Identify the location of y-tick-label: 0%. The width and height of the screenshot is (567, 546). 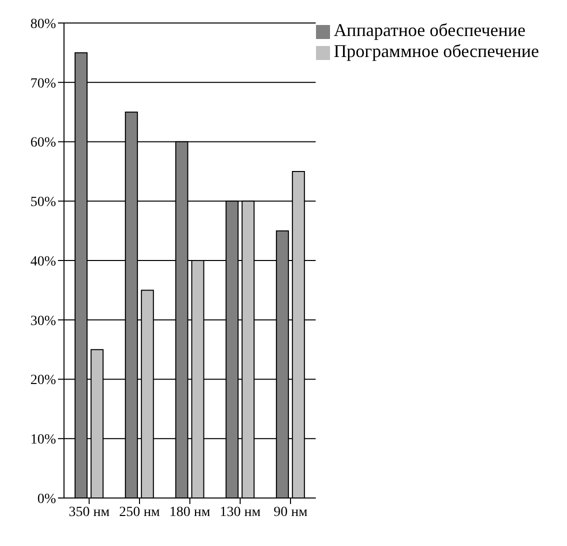
(46, 499).